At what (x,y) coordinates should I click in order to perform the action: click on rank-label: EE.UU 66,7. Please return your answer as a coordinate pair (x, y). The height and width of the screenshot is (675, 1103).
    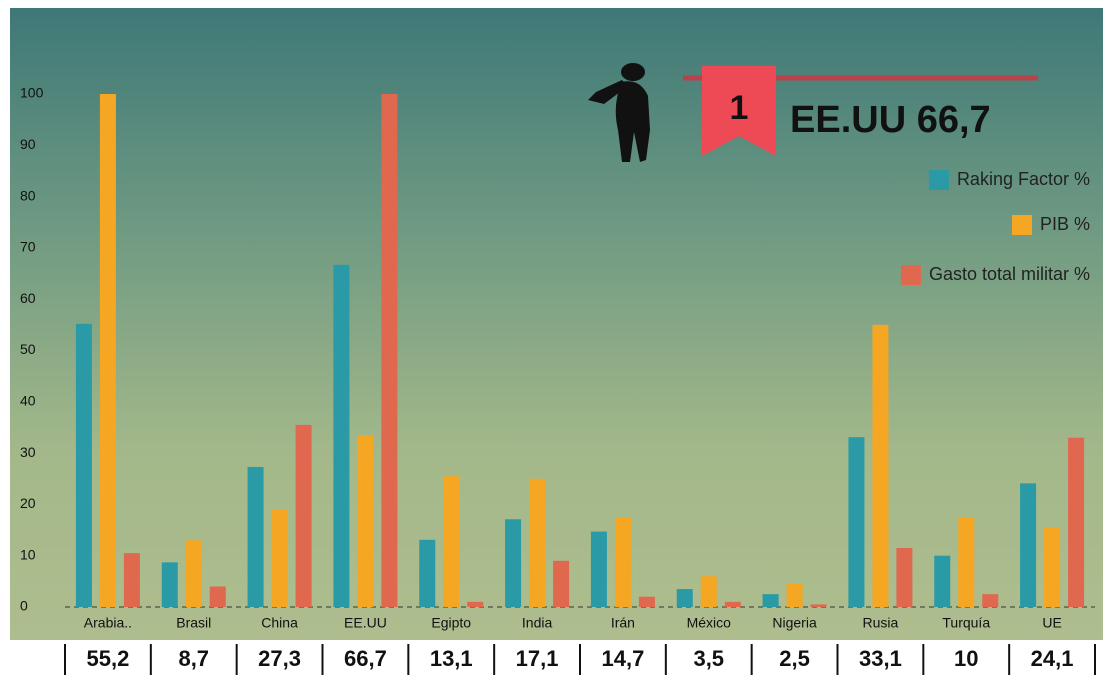
    Looking at the image, I should click on (890, 120).